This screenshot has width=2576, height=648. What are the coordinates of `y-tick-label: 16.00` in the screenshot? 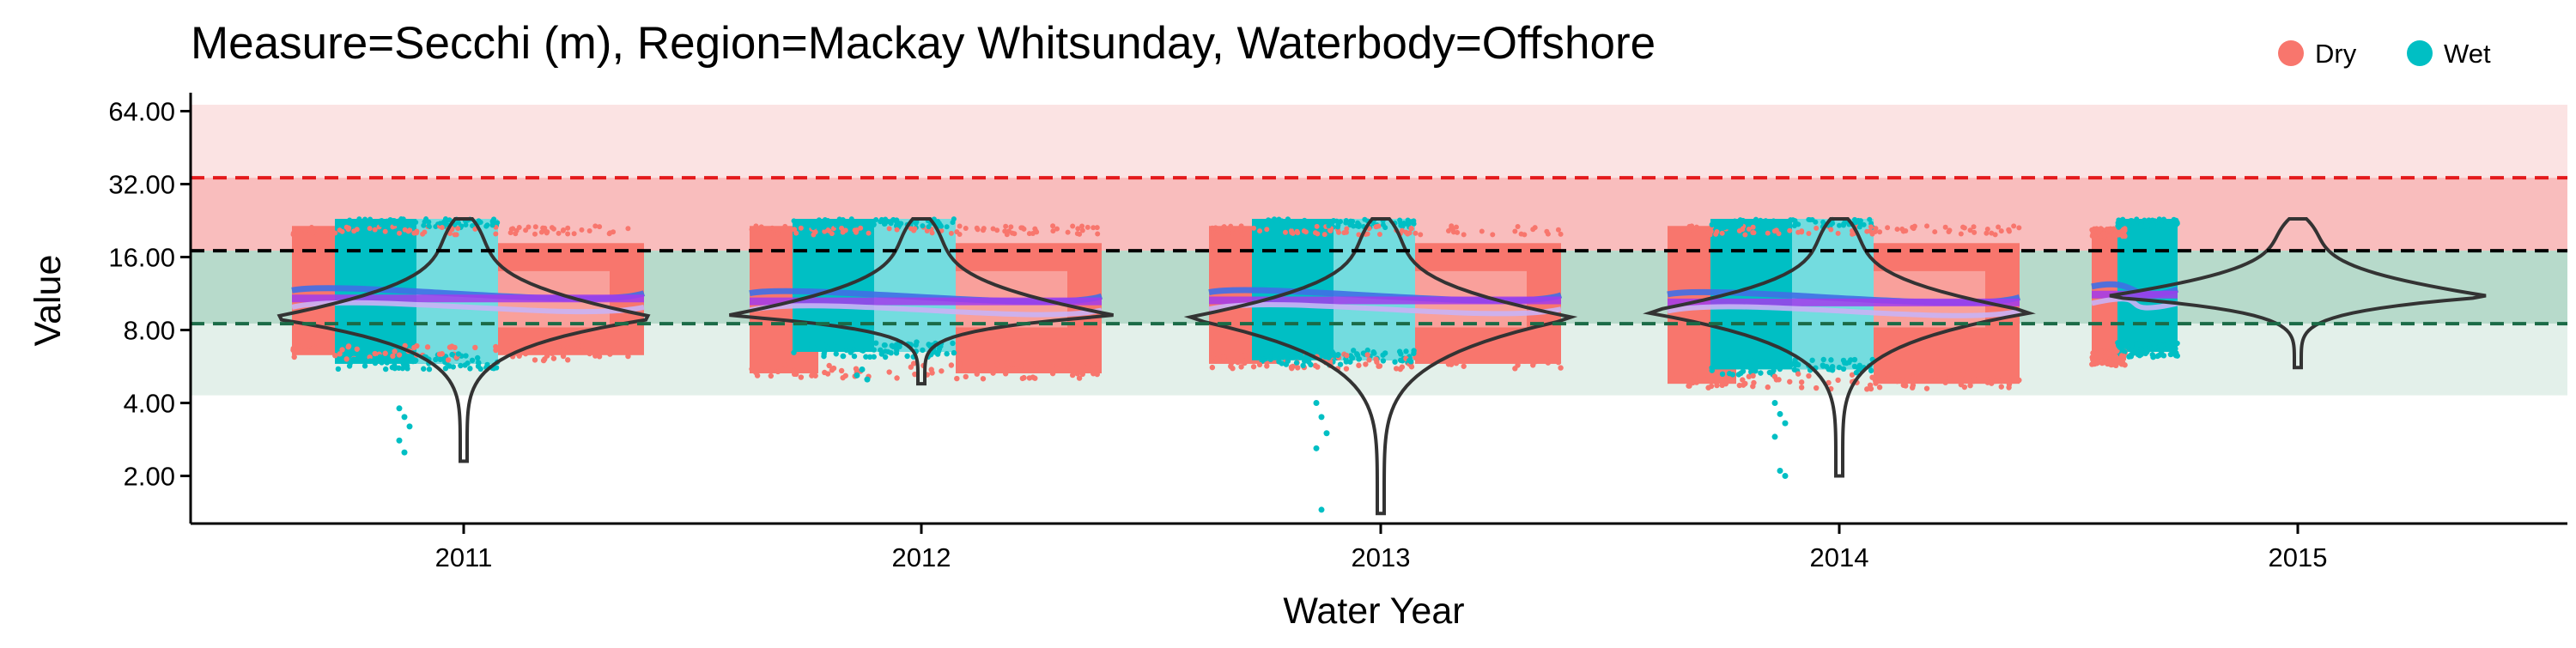 It's located at (142, 258).